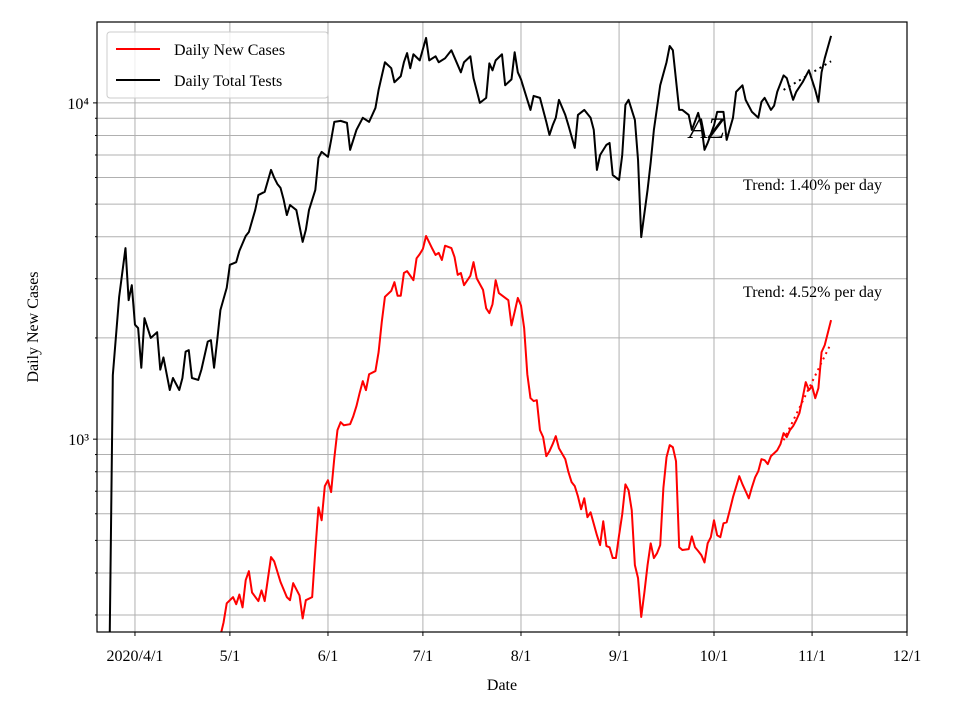 Image resolution: width=960 pixels, height=725 pixels. Describe the element at coordinates (229, 50) in the screenshot. I see `legend-label: Daily New Cases` at that location.